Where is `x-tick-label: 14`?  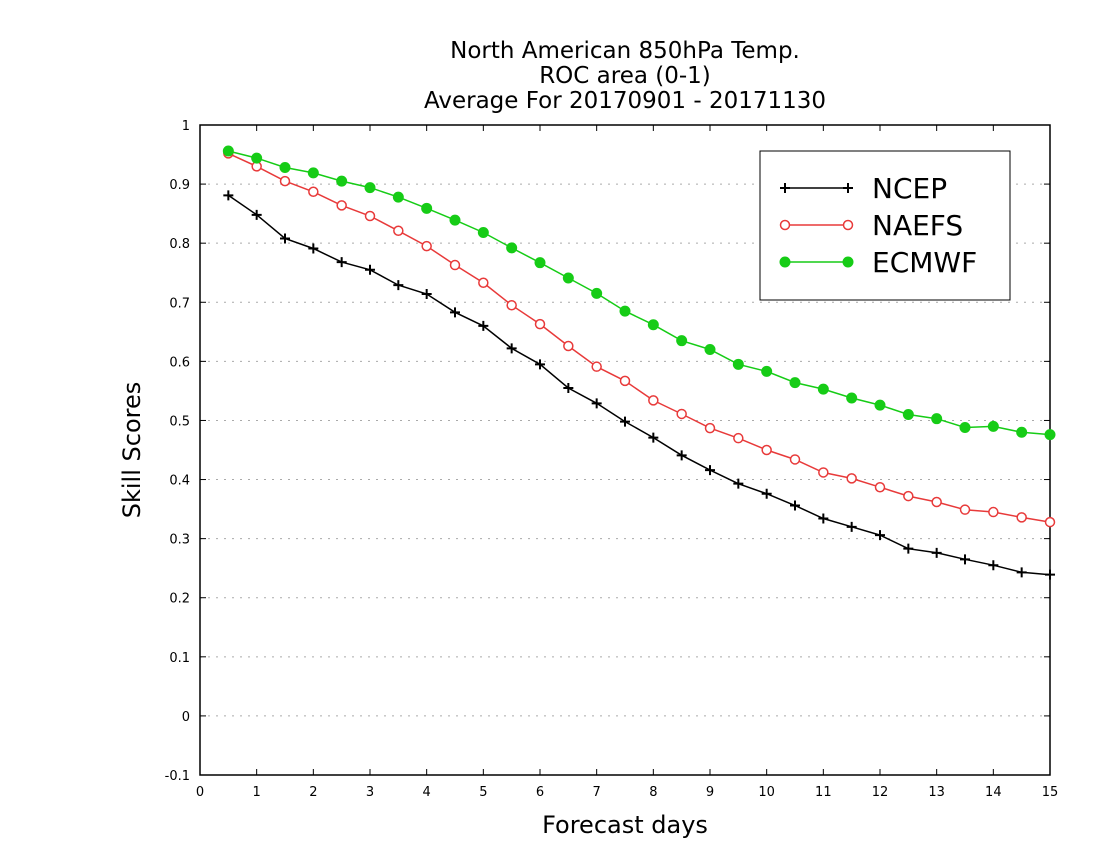
x-tick-label: 14 is located at coordinates (993, 792).